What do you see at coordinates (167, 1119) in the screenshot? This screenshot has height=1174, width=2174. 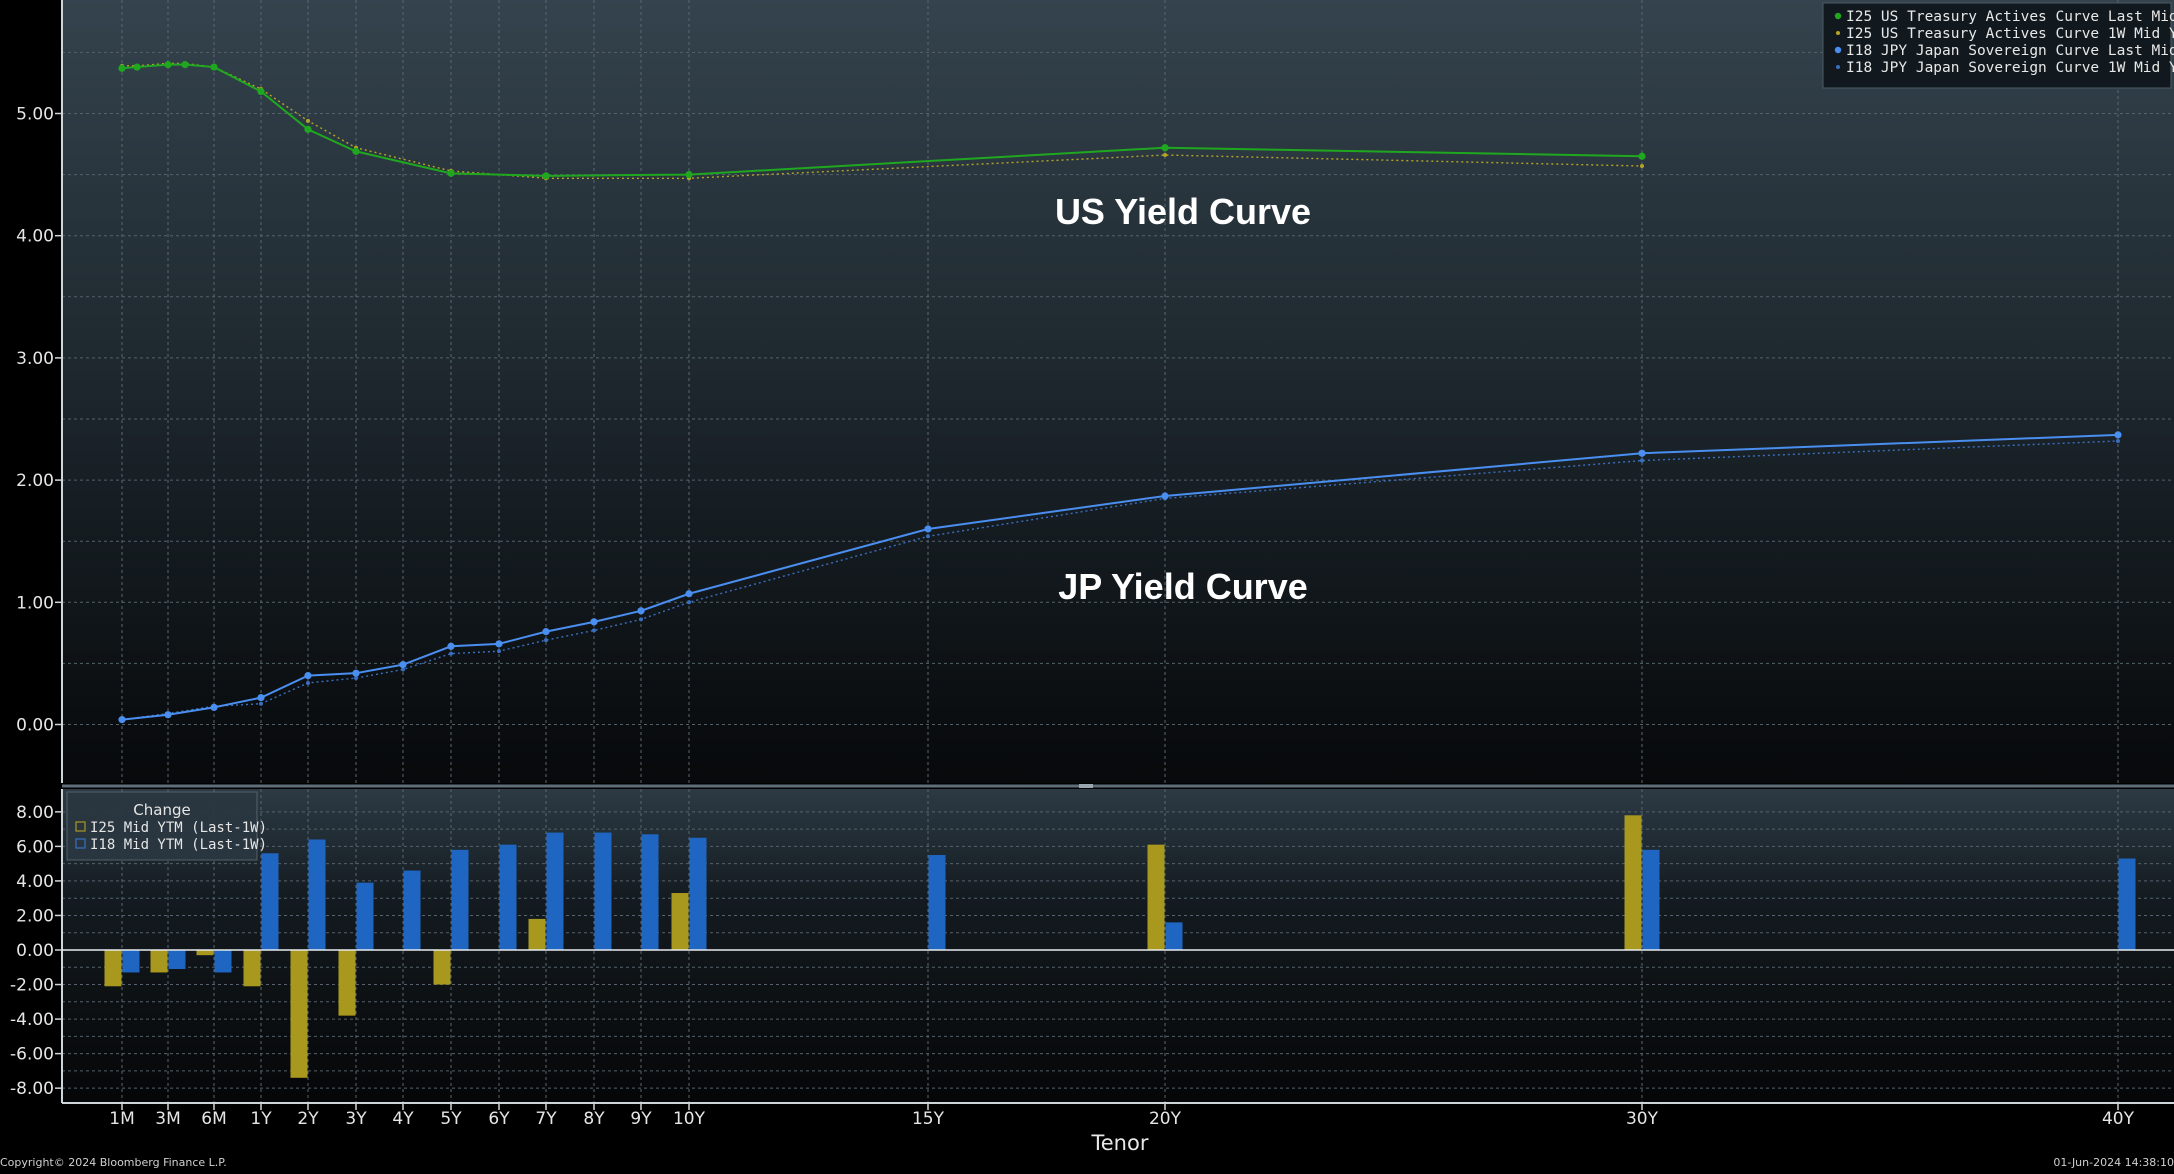 I see `x-tick-label: 3M` at bounding box center [167, 1119].